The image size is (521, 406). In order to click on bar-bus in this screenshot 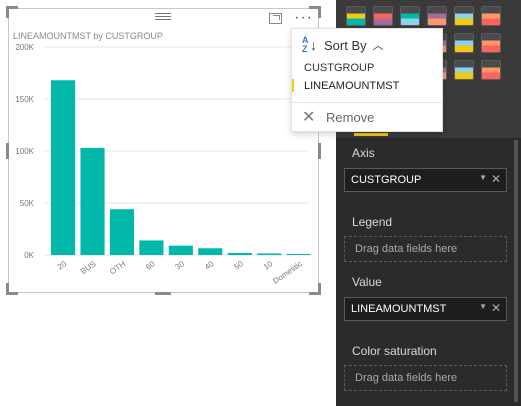, I will do `click(92, 201)`.